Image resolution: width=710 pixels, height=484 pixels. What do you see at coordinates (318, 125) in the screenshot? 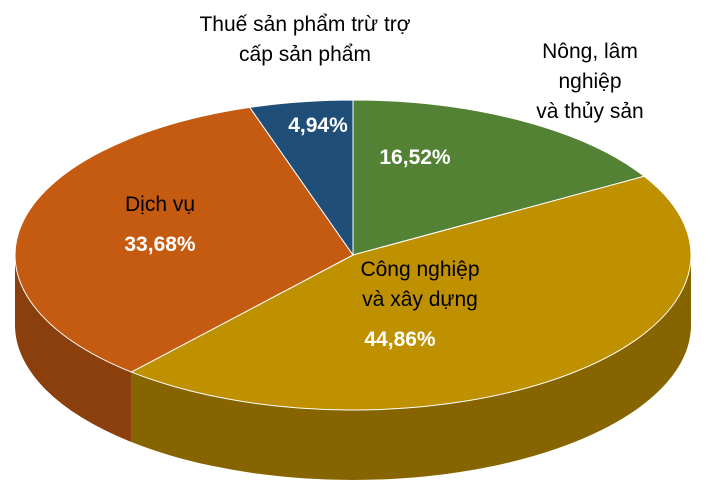
I see `value-label: 4,94%` at bounding box center [318, 125].